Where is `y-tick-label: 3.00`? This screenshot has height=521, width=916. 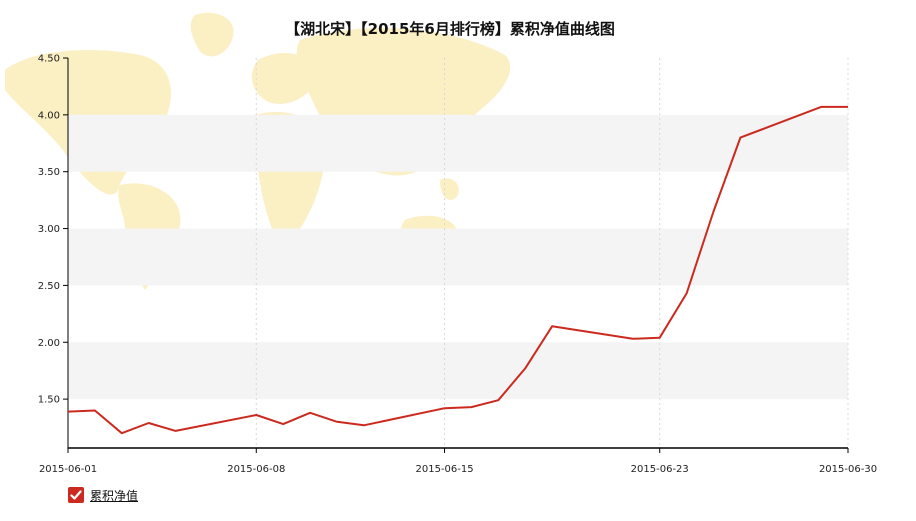 y-tick-label: 3.00 is located at coordinates (49, 229).